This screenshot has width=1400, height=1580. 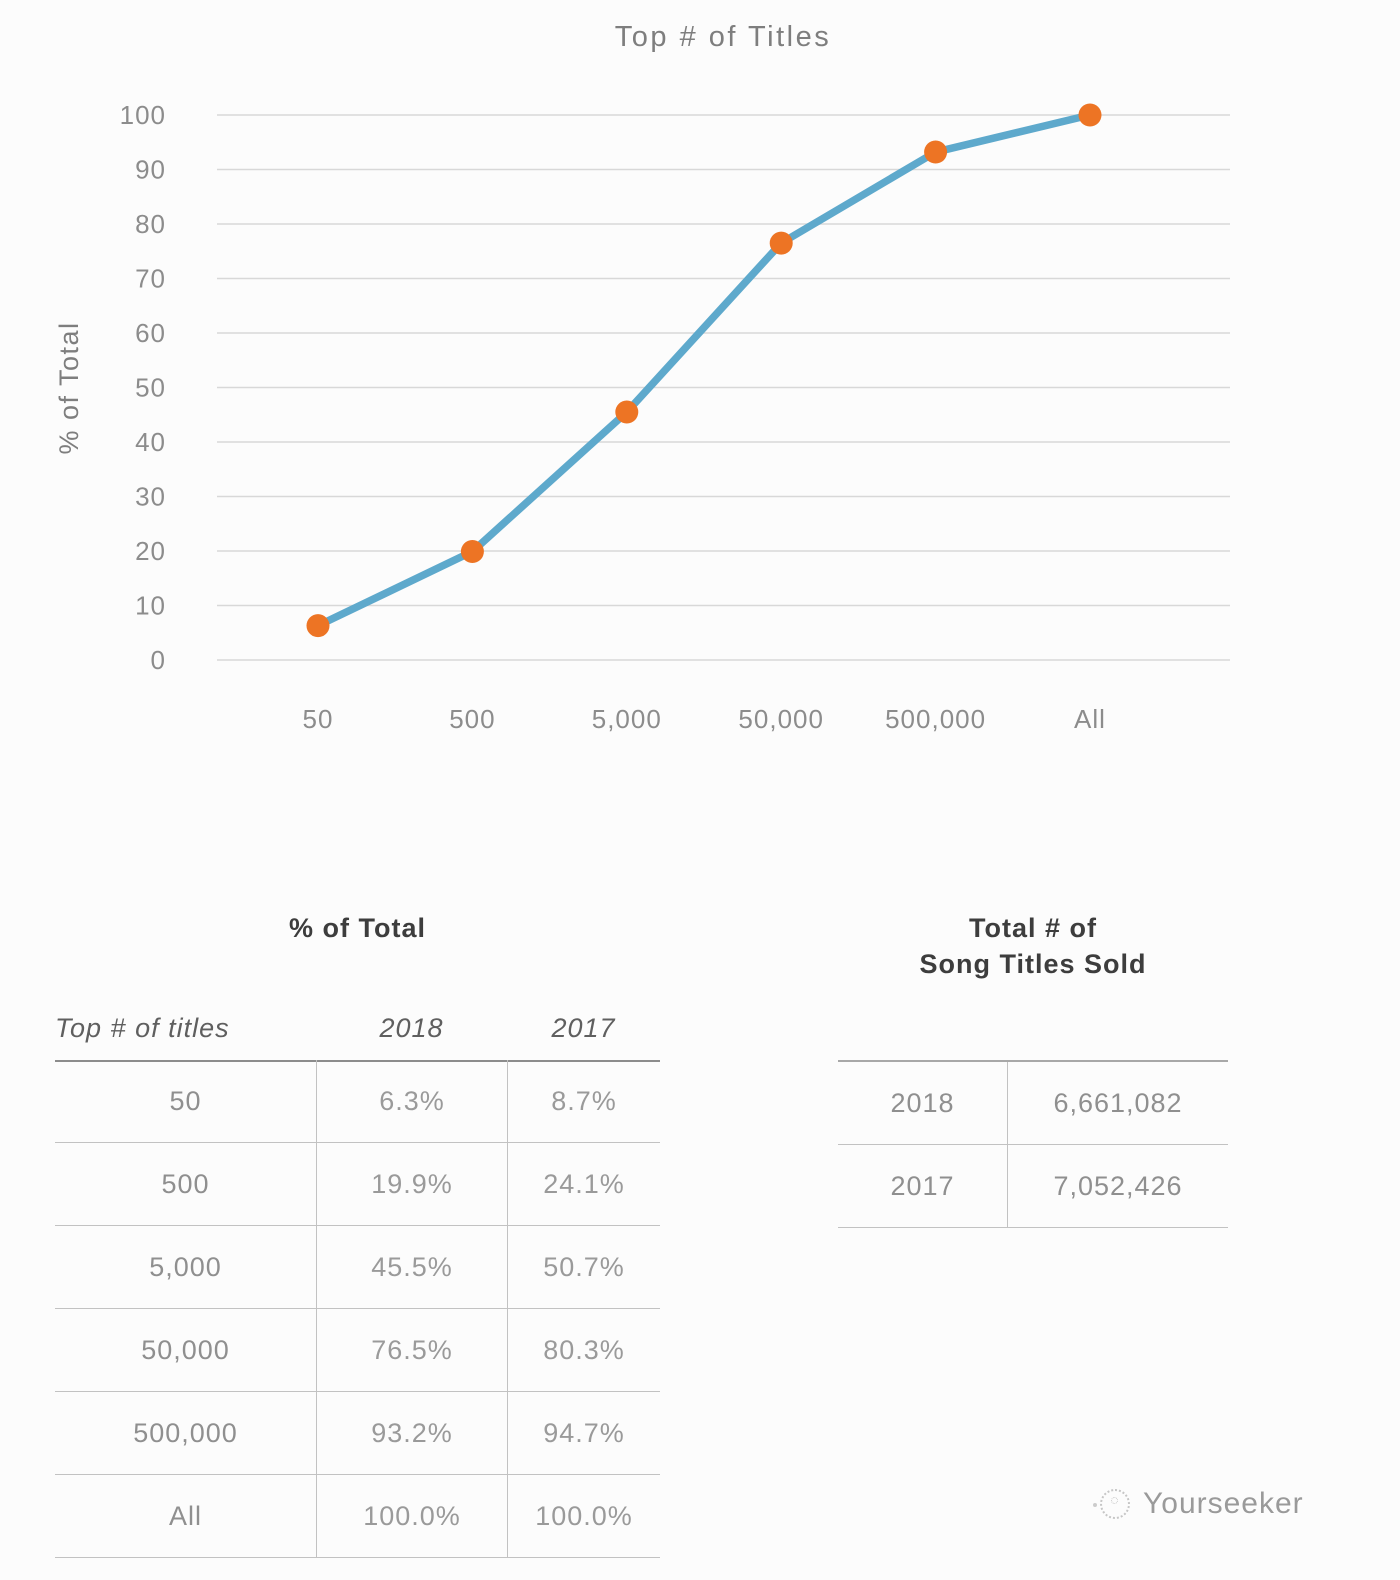 I want to click on y-tick-label: 40, so click(x=150, y=442).